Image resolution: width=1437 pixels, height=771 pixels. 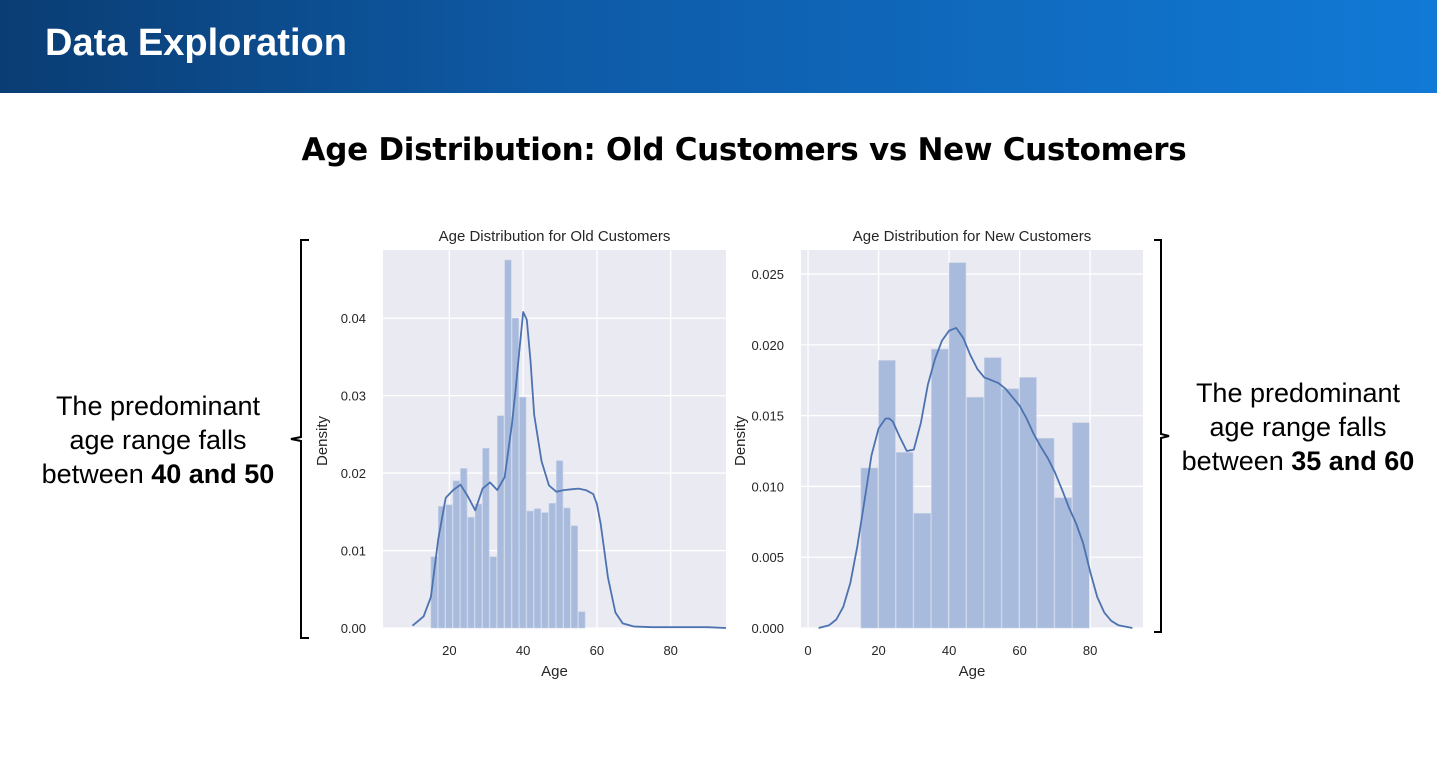 I want to click on y-tick-label: 0.00, so click(x=353, y=628).